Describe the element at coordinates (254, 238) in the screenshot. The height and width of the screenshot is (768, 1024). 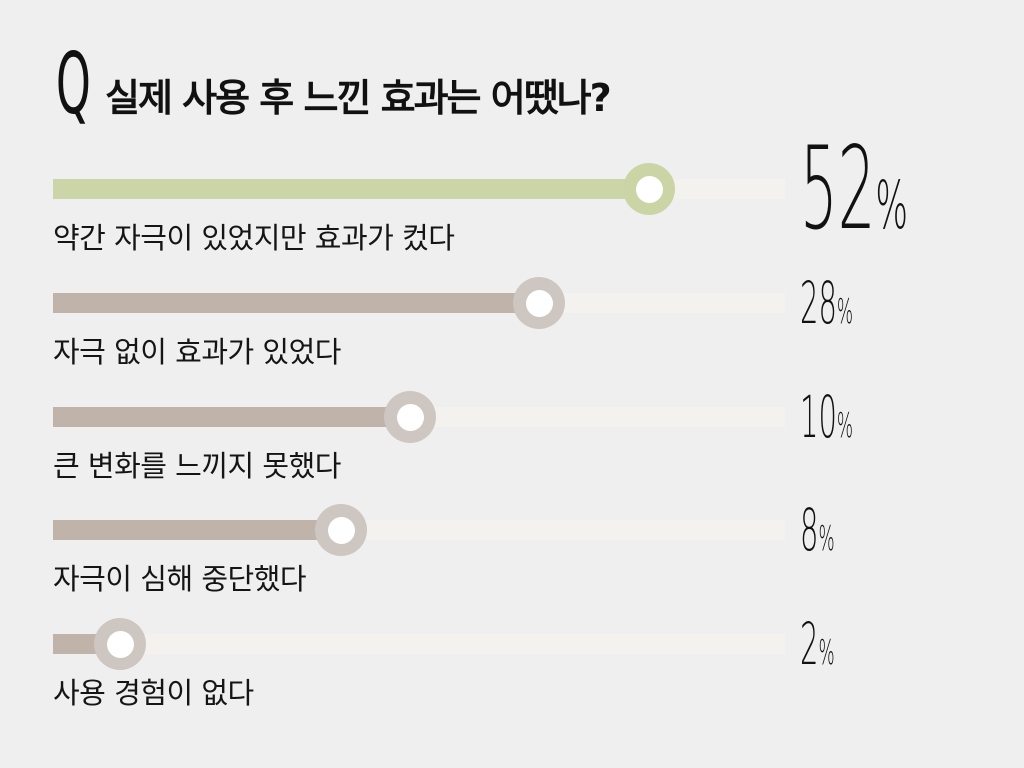
I see `row-label: 약간 자극이 있었지만 효과가 컸다` at that location.